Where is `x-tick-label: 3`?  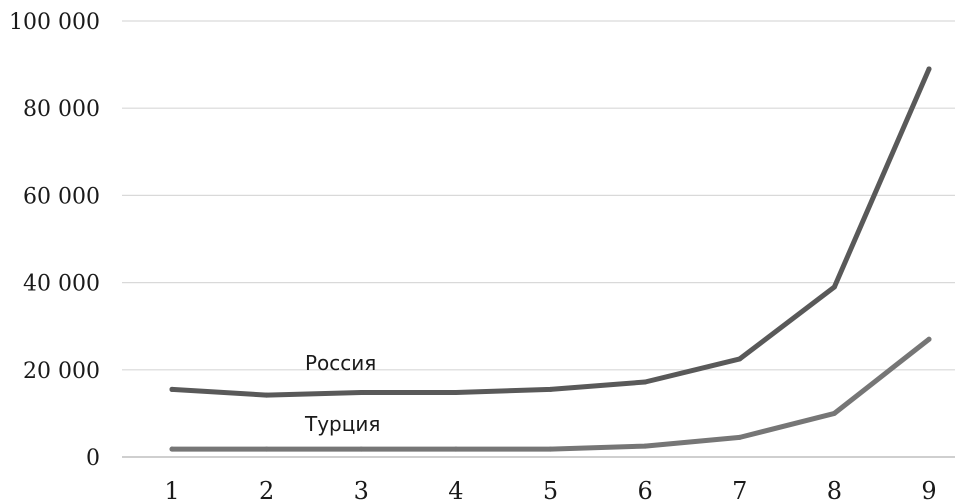
x-tick-label: 3 is located at coordinates (361, 490).